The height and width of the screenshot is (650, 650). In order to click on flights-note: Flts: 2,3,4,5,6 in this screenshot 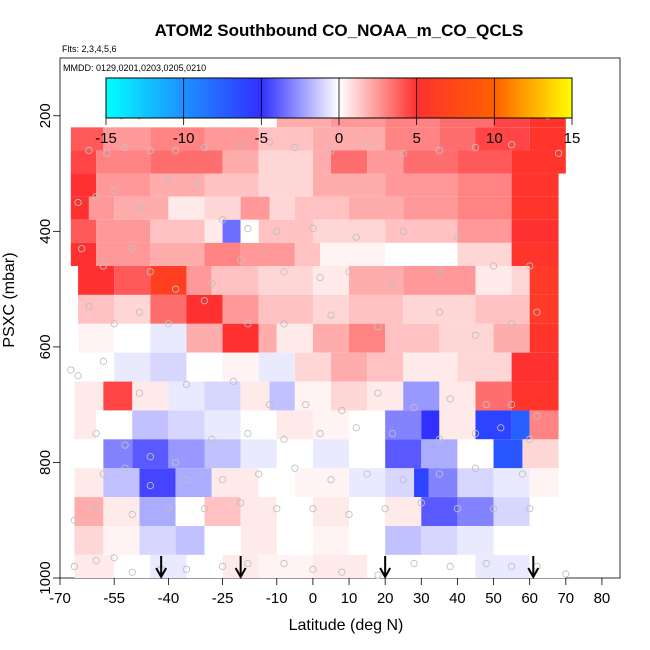, I will do `click(89, 49)`.